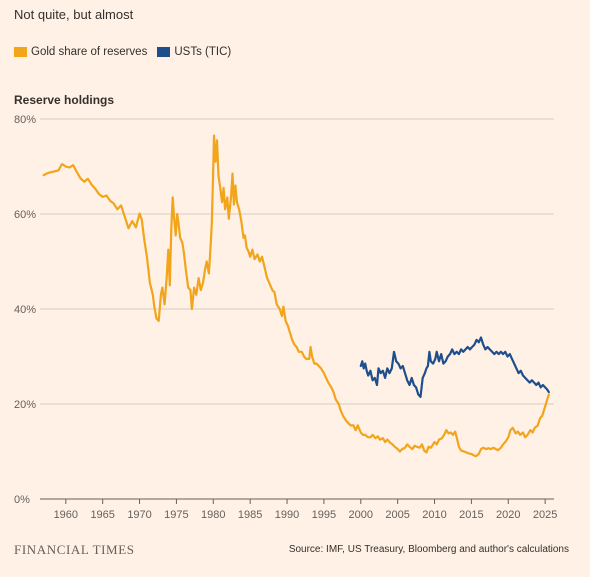  I want to click on legend-item-usts: USTs (TIC), so click(194, 52).